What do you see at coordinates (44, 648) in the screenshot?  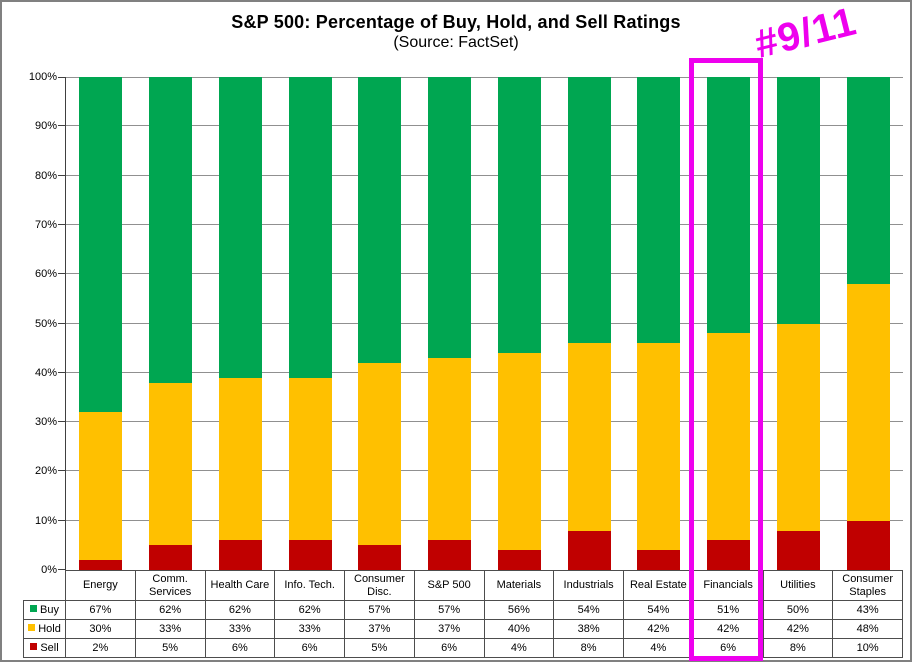 I see `legend-cell-sell: Sell` at bounding box center [44, 648].